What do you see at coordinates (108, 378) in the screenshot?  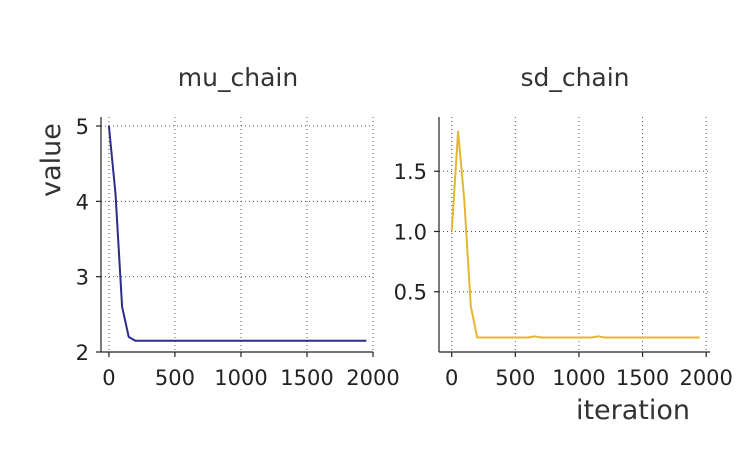 I see `mu-chain-x-tick-label: 0` at bounding box center [108, 378].